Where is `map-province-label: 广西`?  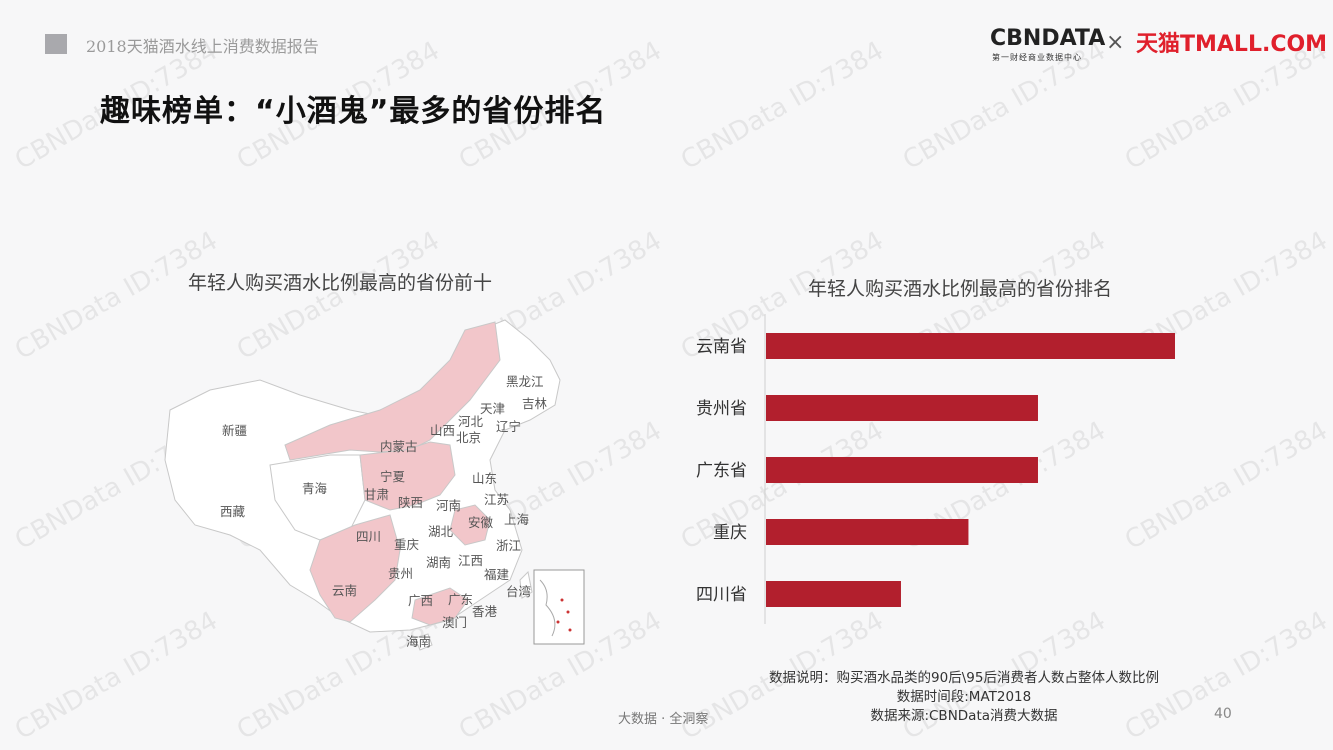
map-province-label: 广西 is located at coordinates (420, 600).